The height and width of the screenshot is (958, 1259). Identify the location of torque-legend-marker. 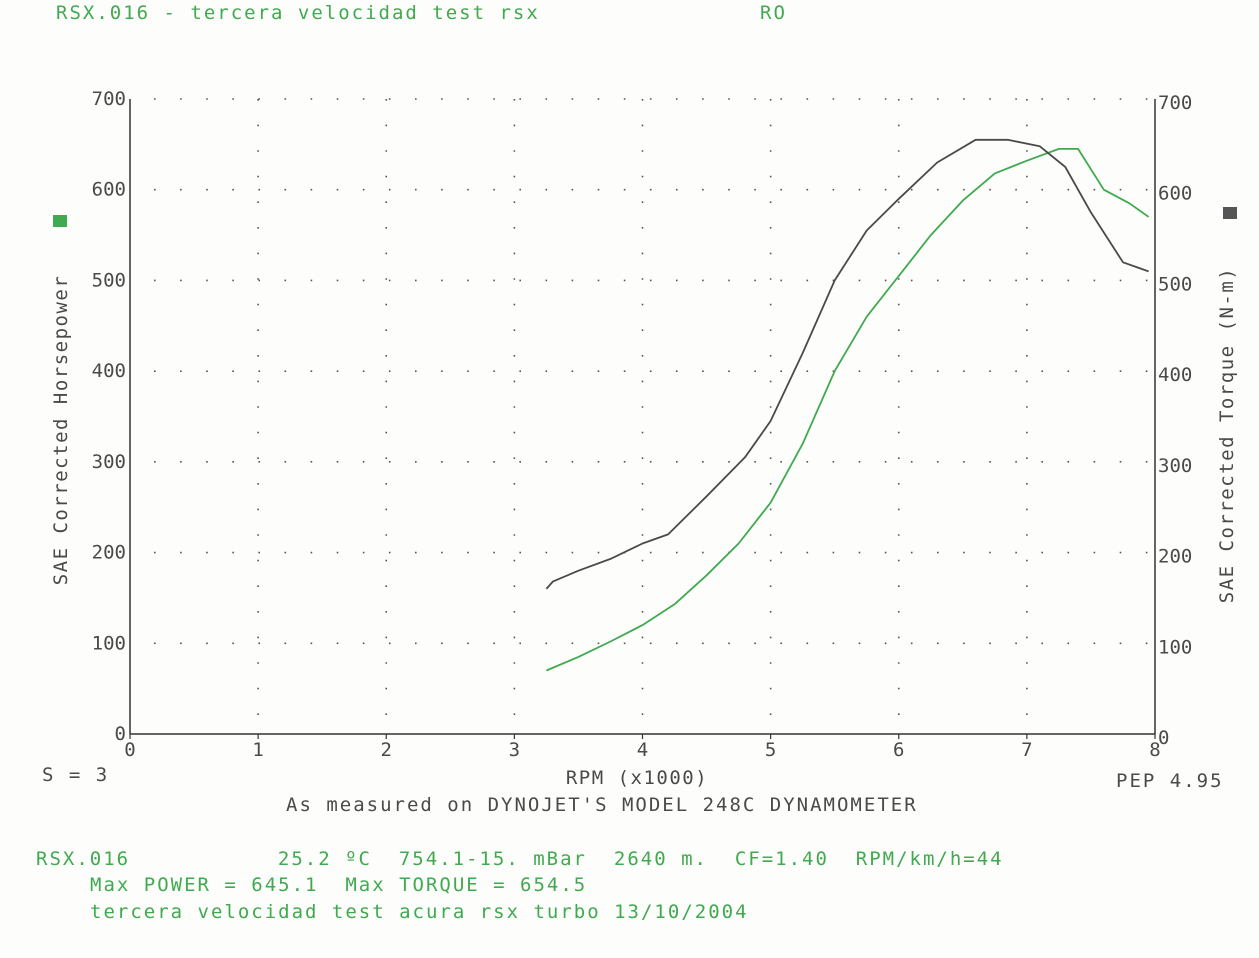
(1230, 213).